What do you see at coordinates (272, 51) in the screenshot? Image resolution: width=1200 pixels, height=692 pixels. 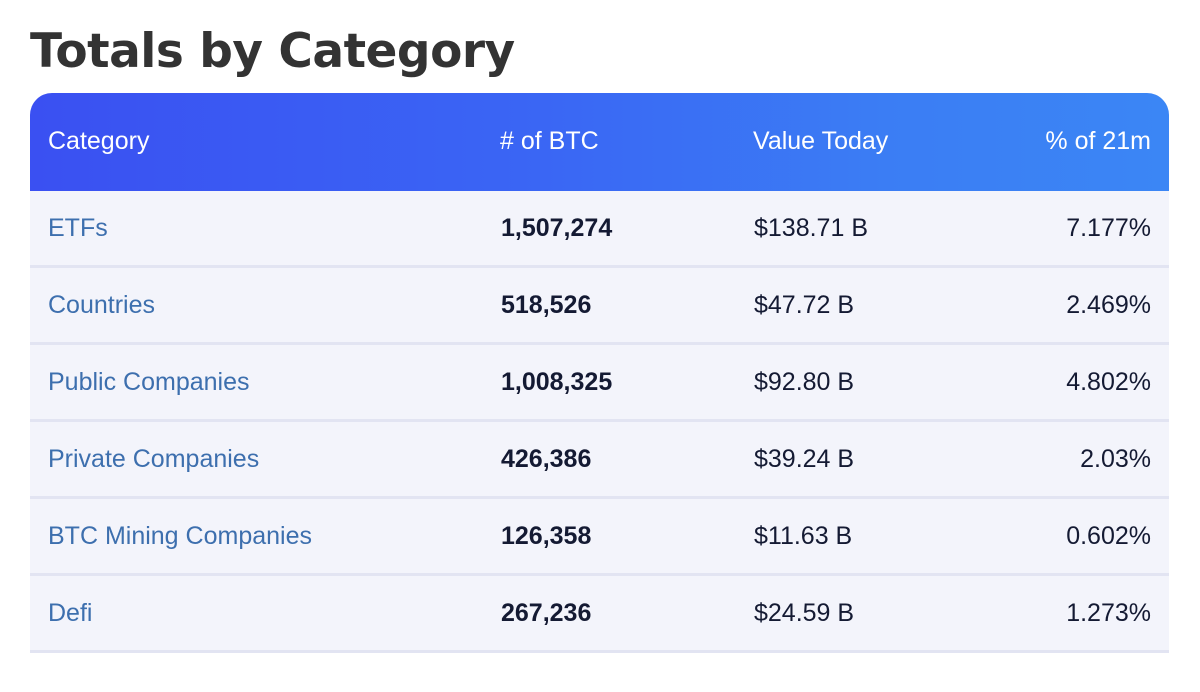 I see `page-title: Totals by Category` at bounding box center [272, 51].